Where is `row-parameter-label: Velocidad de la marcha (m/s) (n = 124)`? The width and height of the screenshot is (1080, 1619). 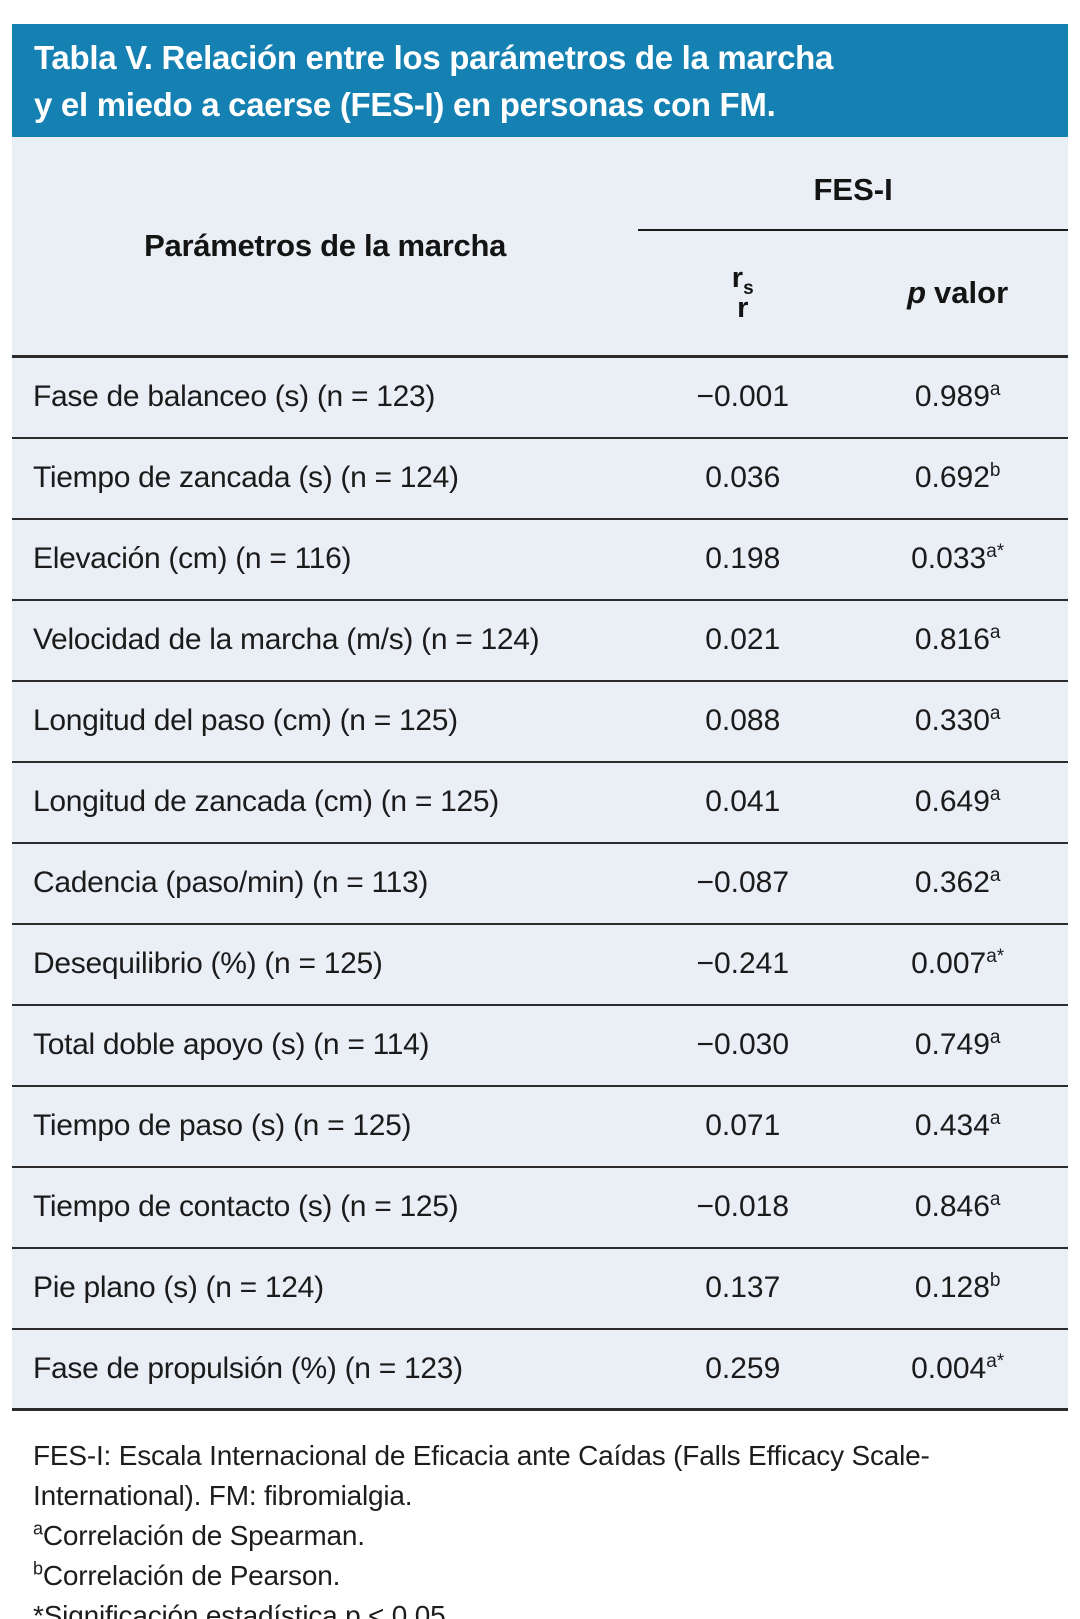 row-parameter-label: Velocidad de la marcha (m/s) (n = 124) is located at coordinates (286, 639).